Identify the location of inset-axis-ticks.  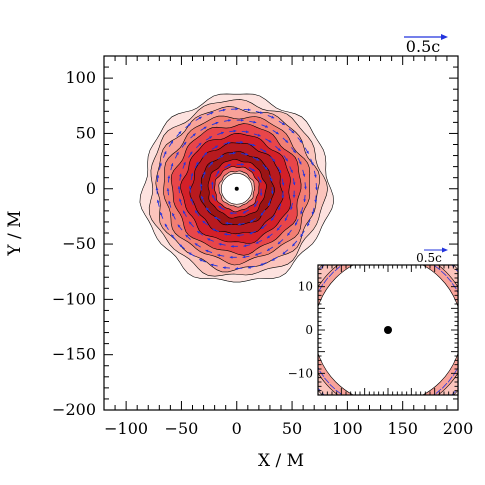
(388, 330).